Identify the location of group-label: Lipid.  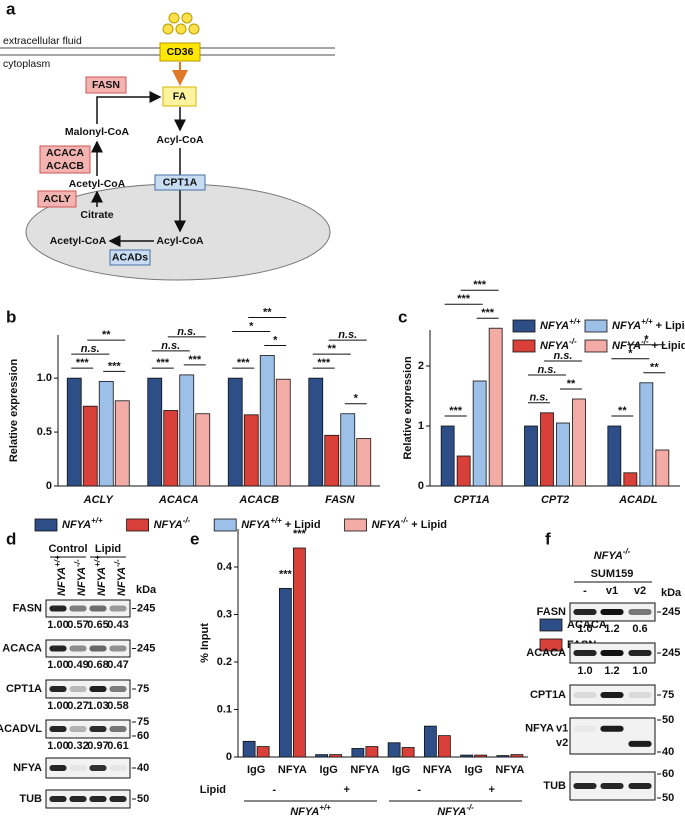
(108, 549).